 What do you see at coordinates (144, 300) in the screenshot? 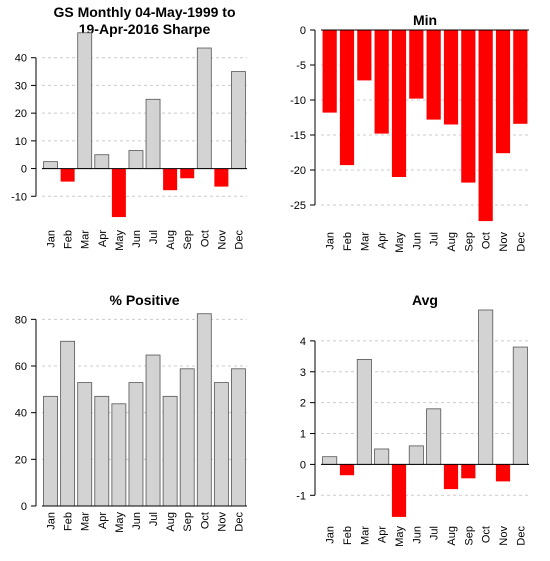
I see `chart-title: % Positive` at bounding box center [144, 300].